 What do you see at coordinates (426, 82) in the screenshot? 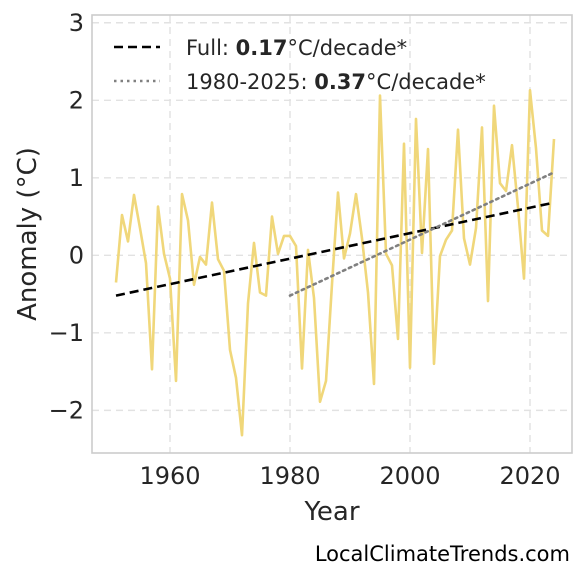
I see `legend-recent-suffix: °C/decade*` at bounding box center [426, 82].